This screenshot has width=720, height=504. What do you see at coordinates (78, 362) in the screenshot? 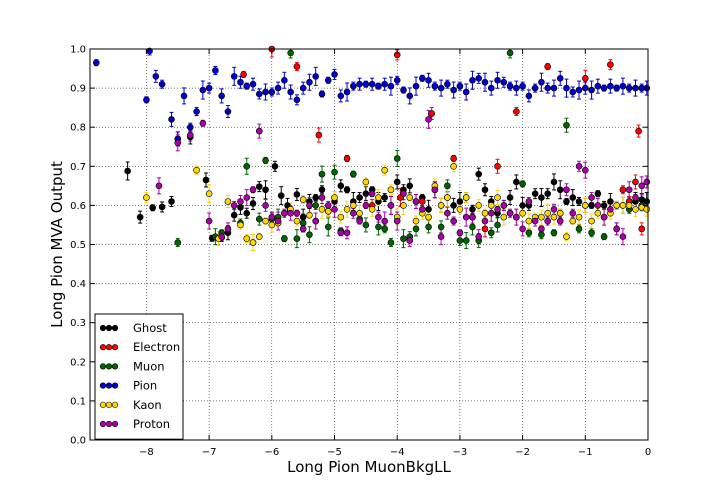
I see `y-tick-label: 0.2` at bounding box center [78, 362].